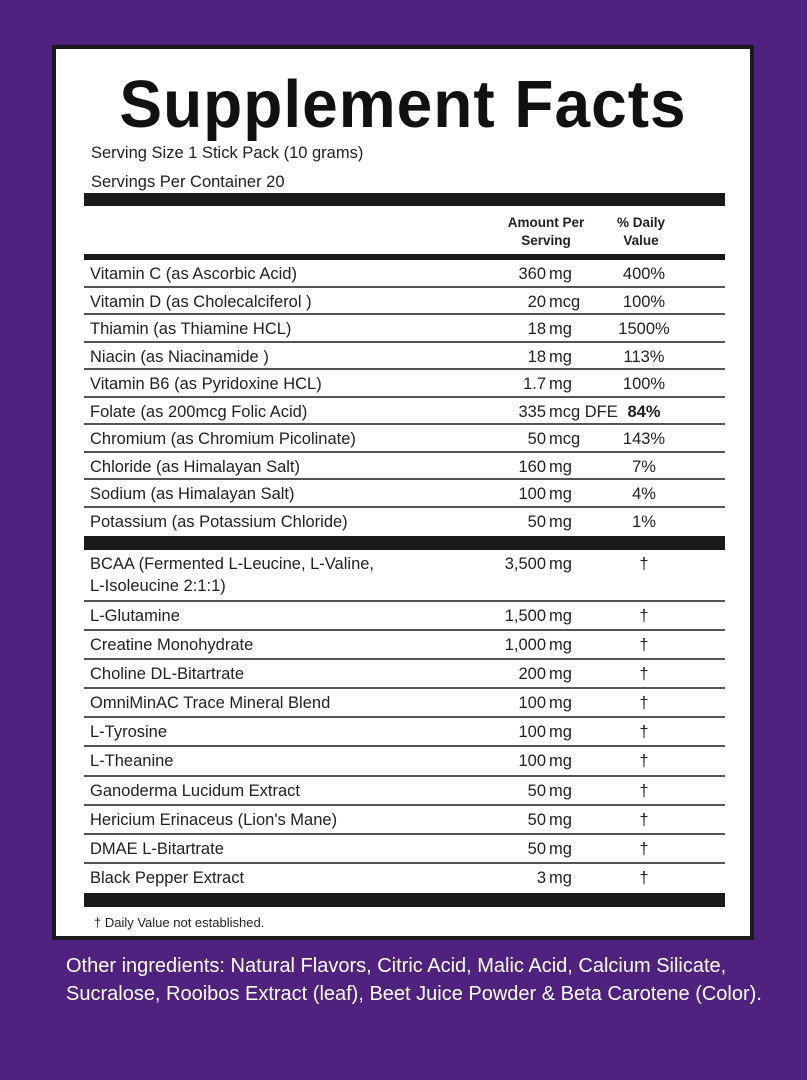  What do you see at coordinates (404, 762) in the screenshot?
I see `table-row: L-Theanine 100 mg †` at bounding box center [404, 762].